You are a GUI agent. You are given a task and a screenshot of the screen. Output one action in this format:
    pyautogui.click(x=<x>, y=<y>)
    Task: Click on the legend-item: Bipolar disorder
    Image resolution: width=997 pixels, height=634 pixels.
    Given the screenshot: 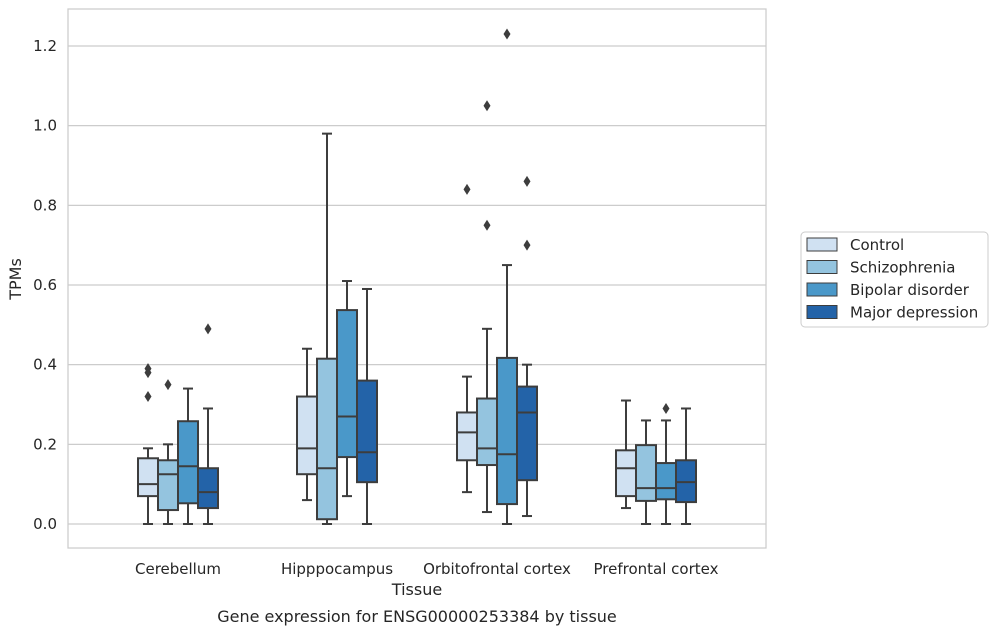 What is the action you would take?
    pyautogui.click(x=888, y=290)
    